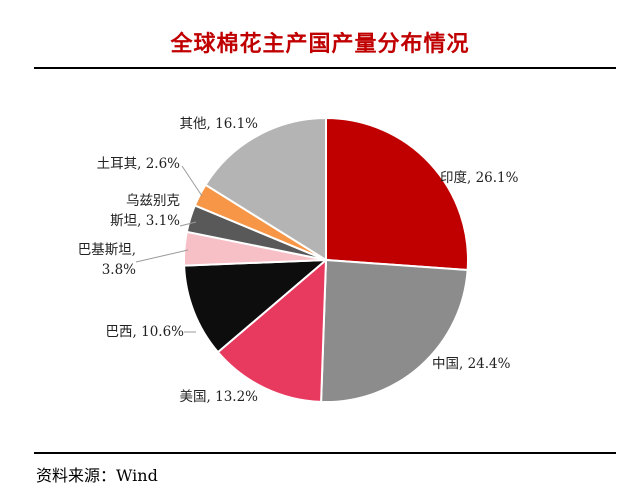  What do you see at coordinates (471, 364) in the screenshot?
I see `slice-label-1: 中国, 24.4%` at bounding box center [471, 364].